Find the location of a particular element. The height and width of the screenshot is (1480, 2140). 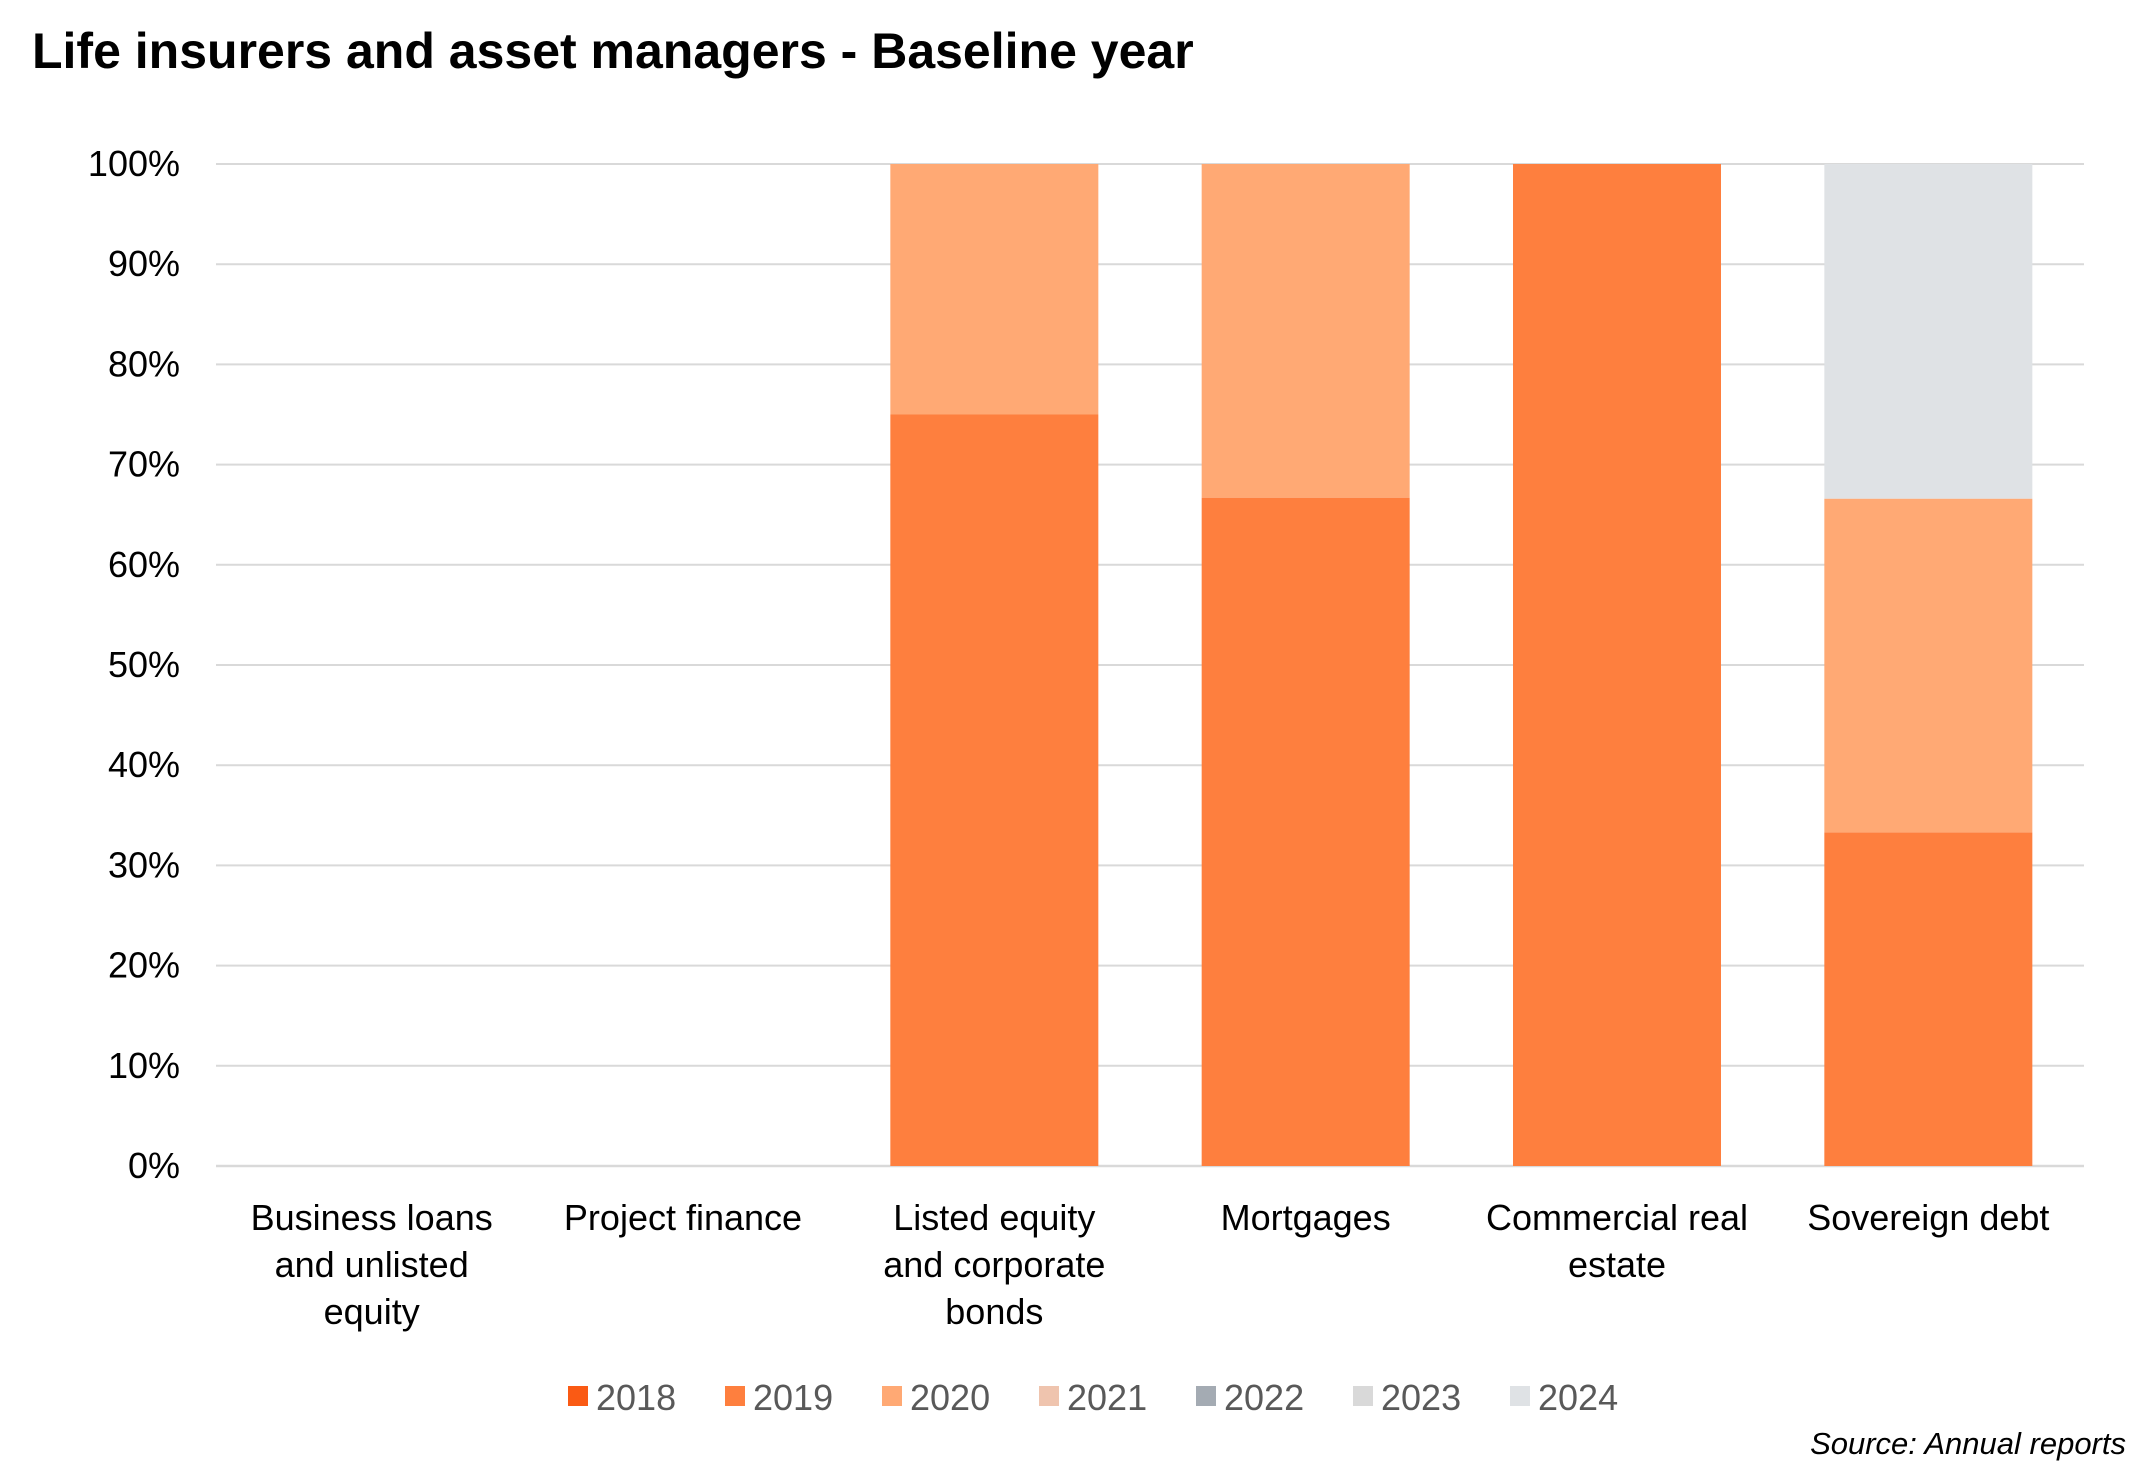

legend-label-2023: 2023 is located at coordinates (1421, 1397).